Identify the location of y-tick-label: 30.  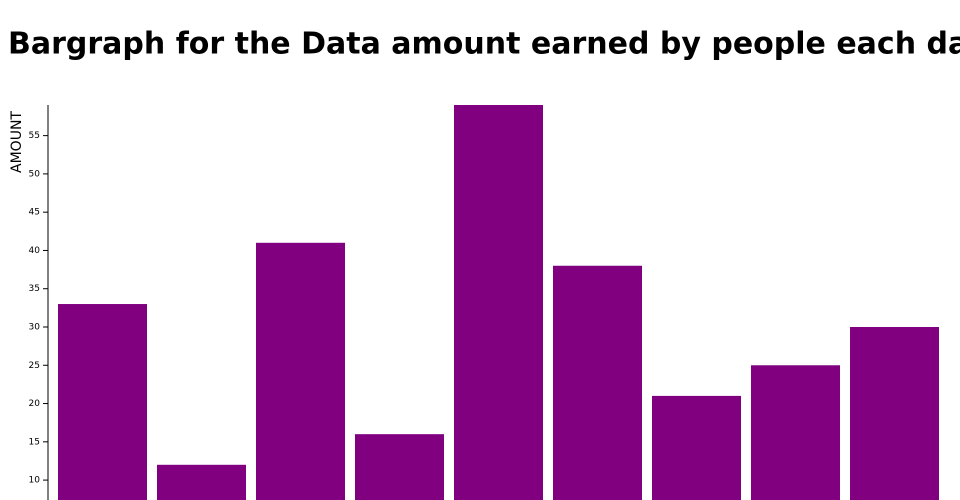
(35, 327).